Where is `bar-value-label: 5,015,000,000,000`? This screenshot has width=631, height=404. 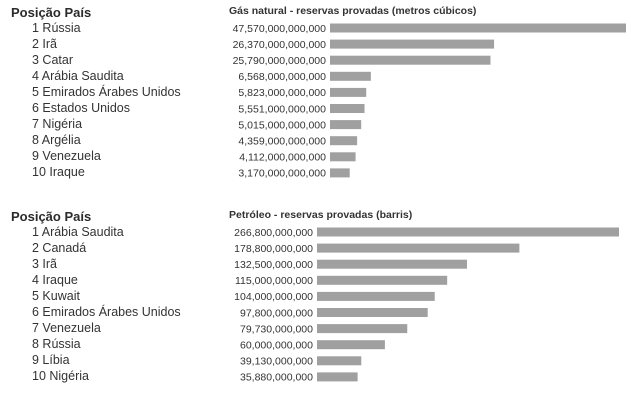
bar-value-label: 5,015,000,000,000 is located at coordinates (282, 125).